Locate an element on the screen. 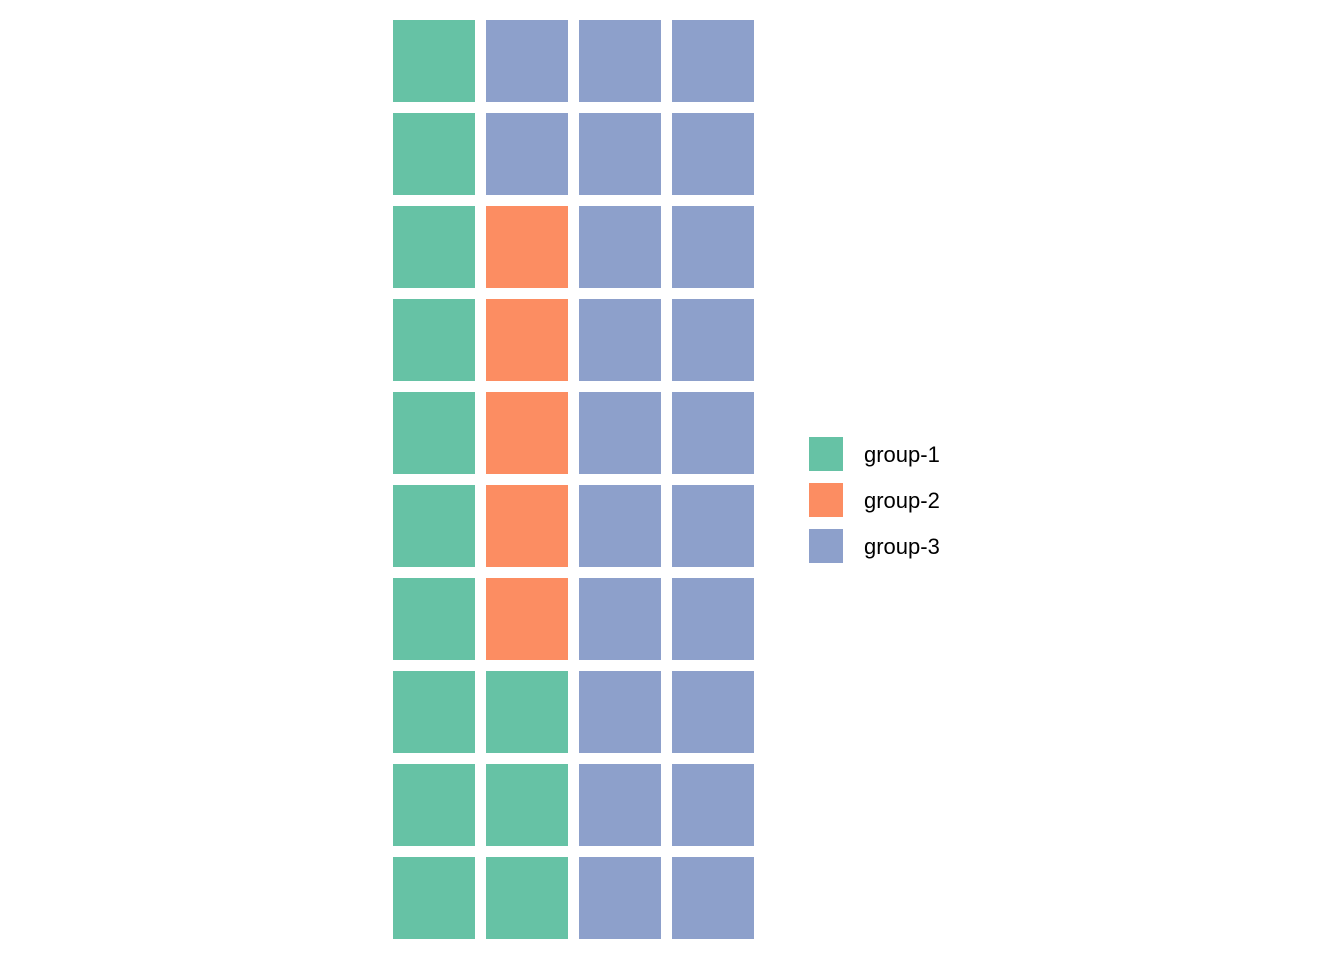  legend: group-1 group-2 group-3 is located at coordinates (874, 500).